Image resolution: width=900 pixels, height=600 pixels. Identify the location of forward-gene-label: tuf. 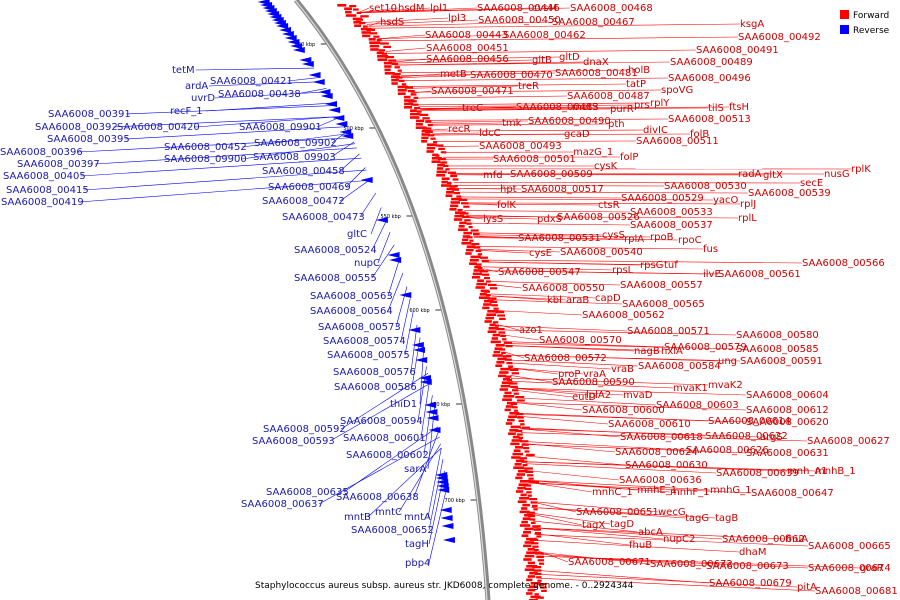
(671, 265).